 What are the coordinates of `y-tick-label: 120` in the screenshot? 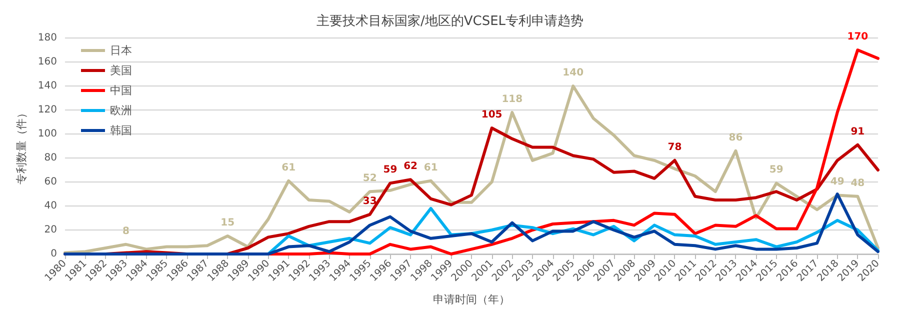 It's located at (47, 110).